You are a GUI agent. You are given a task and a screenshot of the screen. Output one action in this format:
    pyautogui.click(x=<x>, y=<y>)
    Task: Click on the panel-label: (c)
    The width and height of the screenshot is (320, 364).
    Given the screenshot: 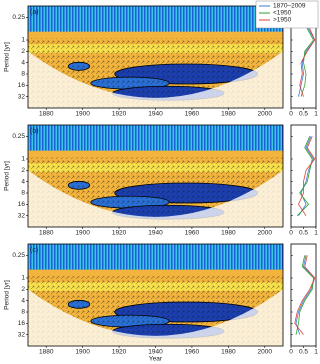 What is the action you would take?
    pyautogui.click(x=34, y=250)
    